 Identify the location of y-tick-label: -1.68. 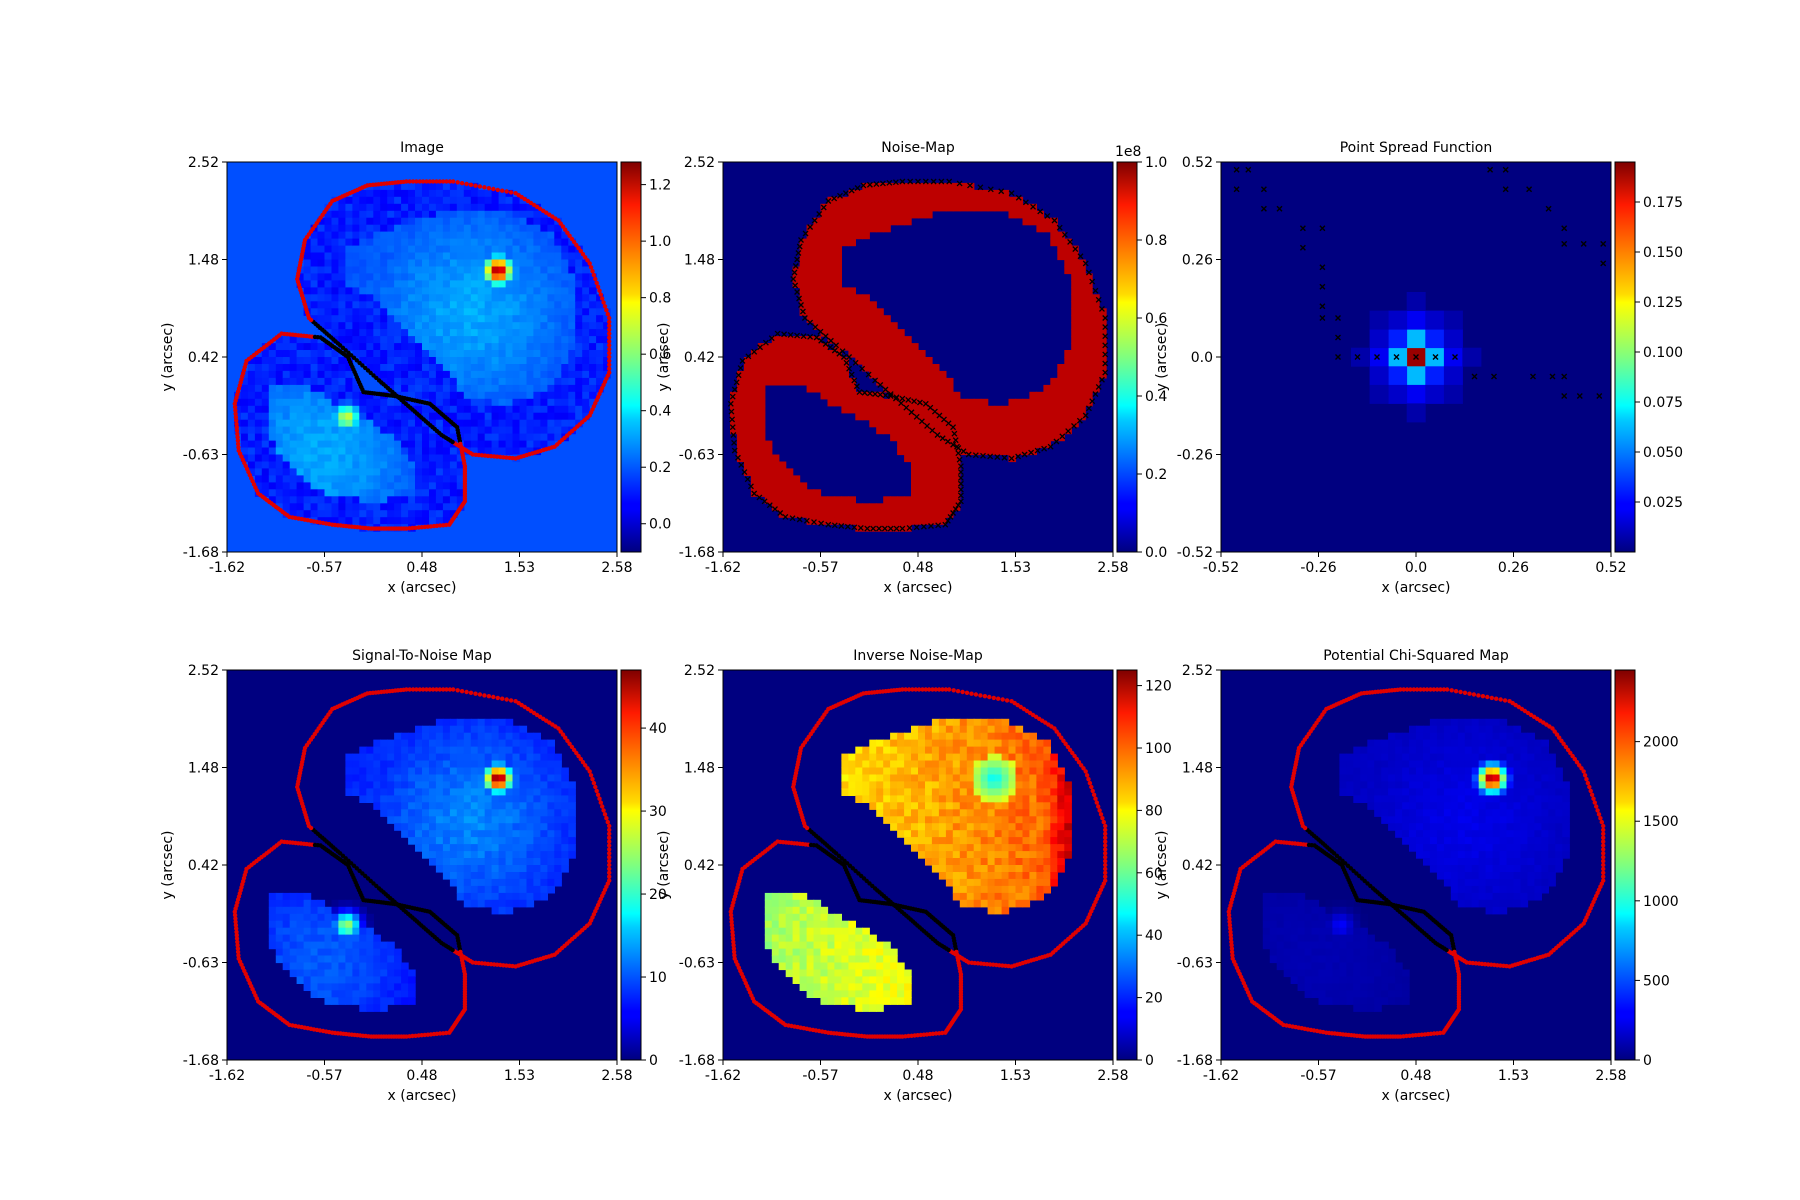
(201, 553).